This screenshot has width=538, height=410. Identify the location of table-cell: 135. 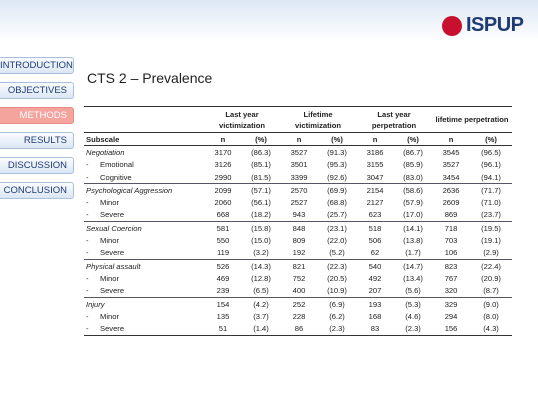
(223, 316).